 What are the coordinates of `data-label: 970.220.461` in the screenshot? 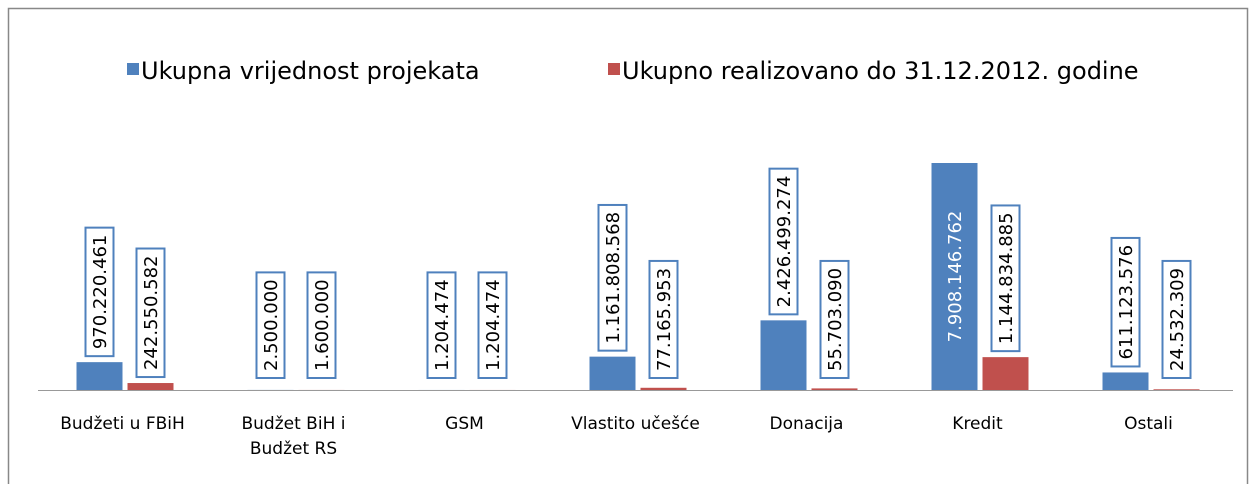 It's located at (100, 292).